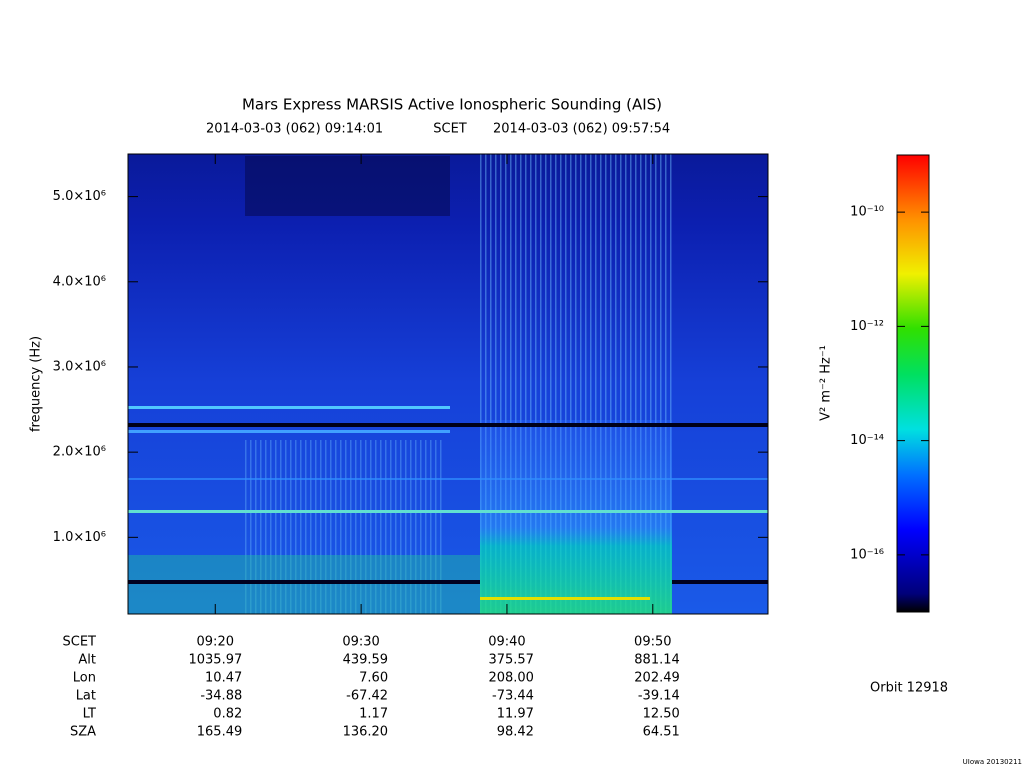 This screenshot has width=1024, height=768. Describe the element at coordinates (511, 678) in the screenshot. I see `ephemeris-value: 208.00` at that location.